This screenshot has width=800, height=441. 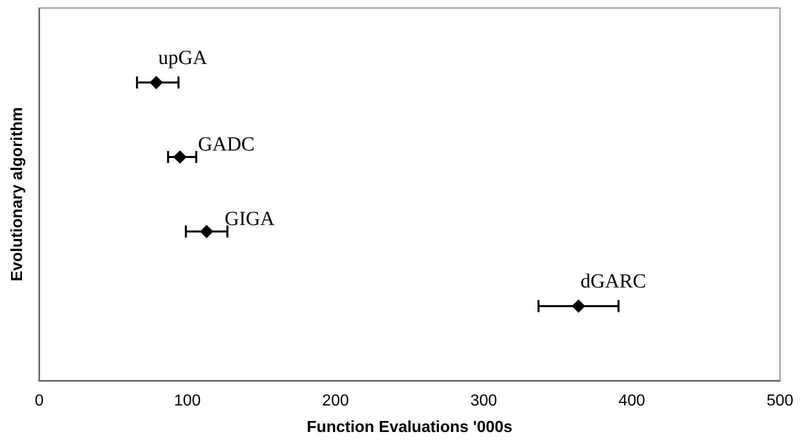 I want to click on x-tick-label: 400, so click(x=632, y=401).